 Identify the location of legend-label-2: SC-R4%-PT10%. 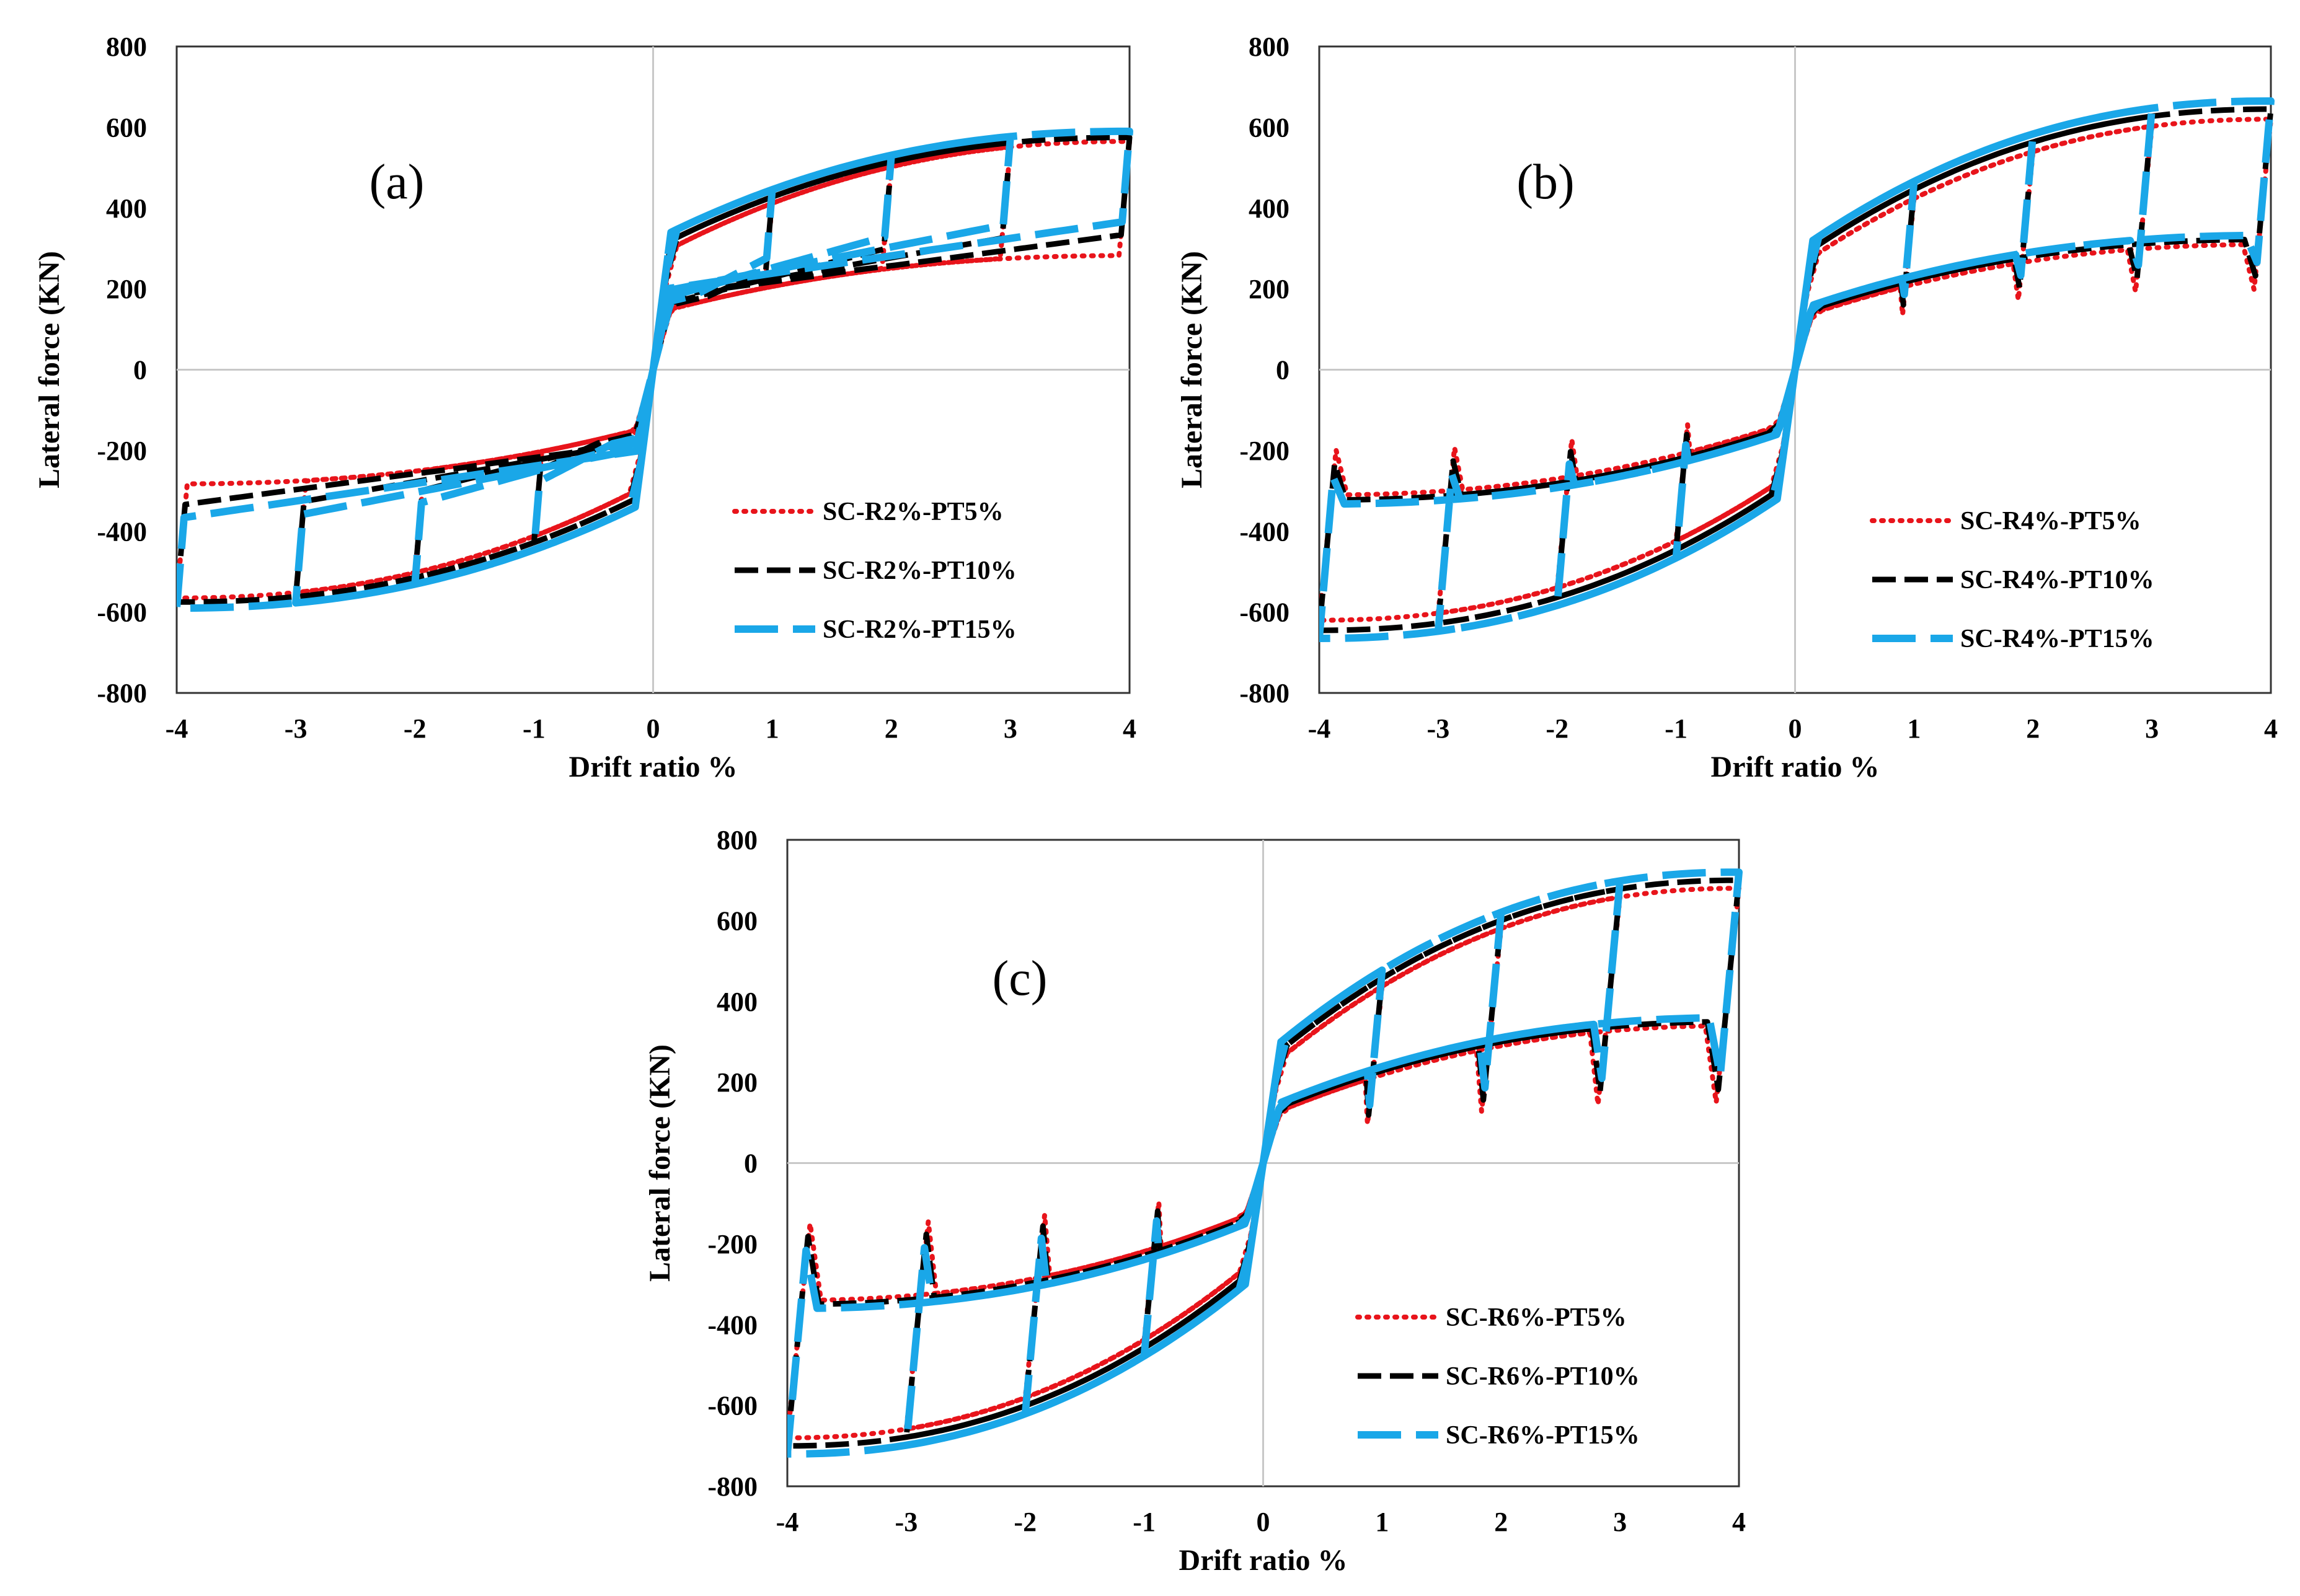
(2057, 580).